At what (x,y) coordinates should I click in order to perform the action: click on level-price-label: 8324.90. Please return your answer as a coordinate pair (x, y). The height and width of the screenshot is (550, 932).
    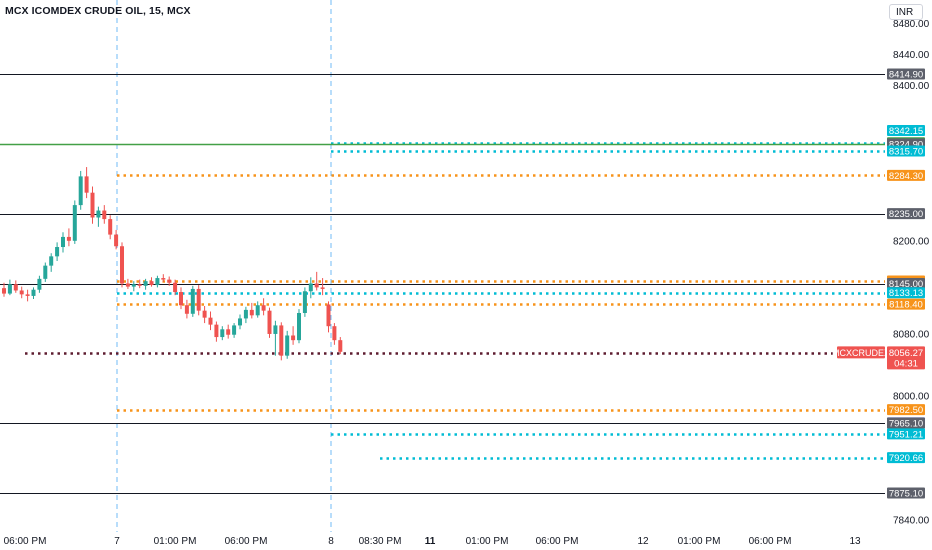
    Looking at the image, I should click on (906, 144).